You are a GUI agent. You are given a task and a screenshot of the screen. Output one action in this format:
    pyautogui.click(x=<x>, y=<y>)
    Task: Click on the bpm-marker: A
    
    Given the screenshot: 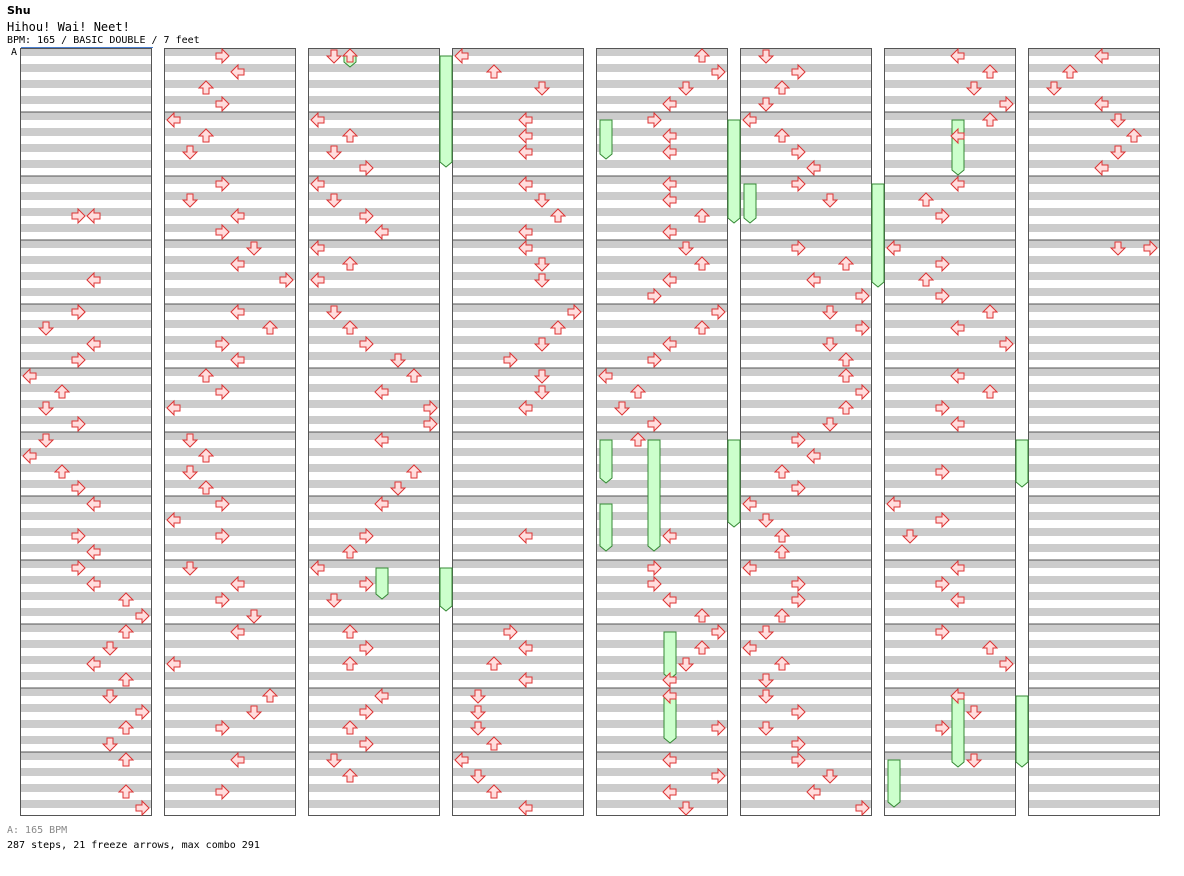 What is the action you would take?
    pyautogui.click(x=14, y=52)
    